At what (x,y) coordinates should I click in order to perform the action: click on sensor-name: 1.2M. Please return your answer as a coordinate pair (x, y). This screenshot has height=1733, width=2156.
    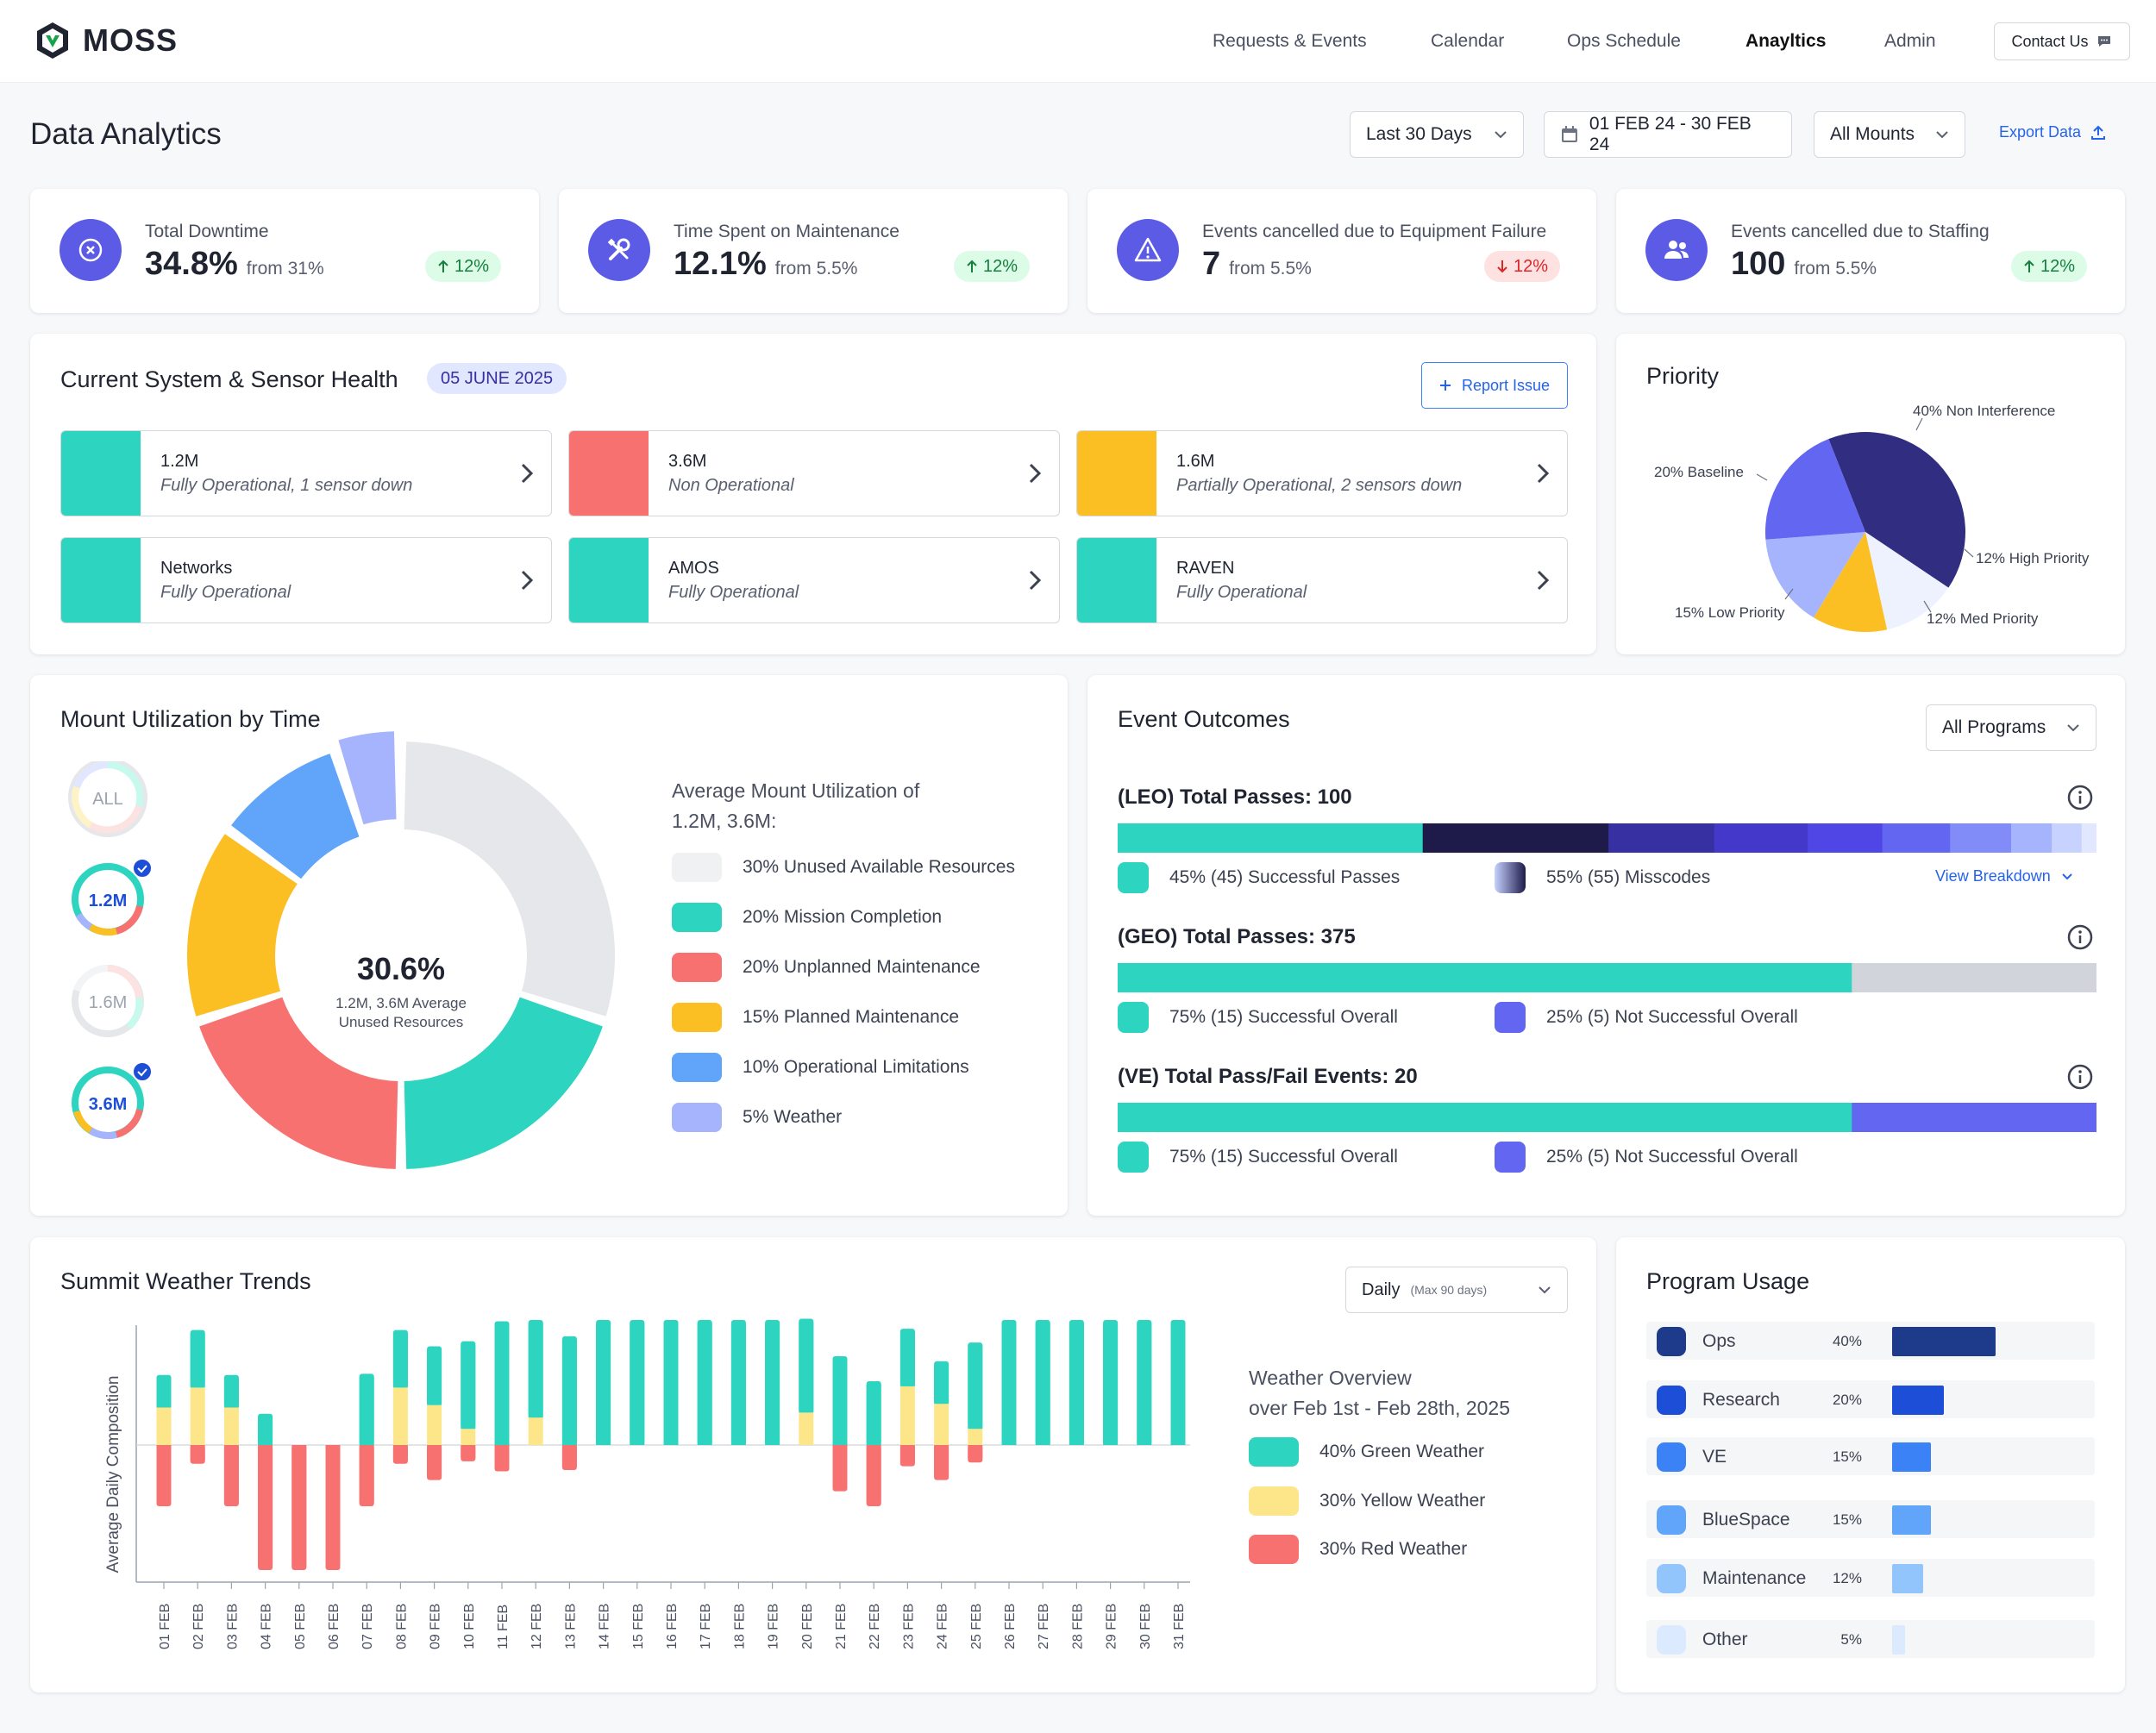
    Looking at the image, I should click on (179, 462).